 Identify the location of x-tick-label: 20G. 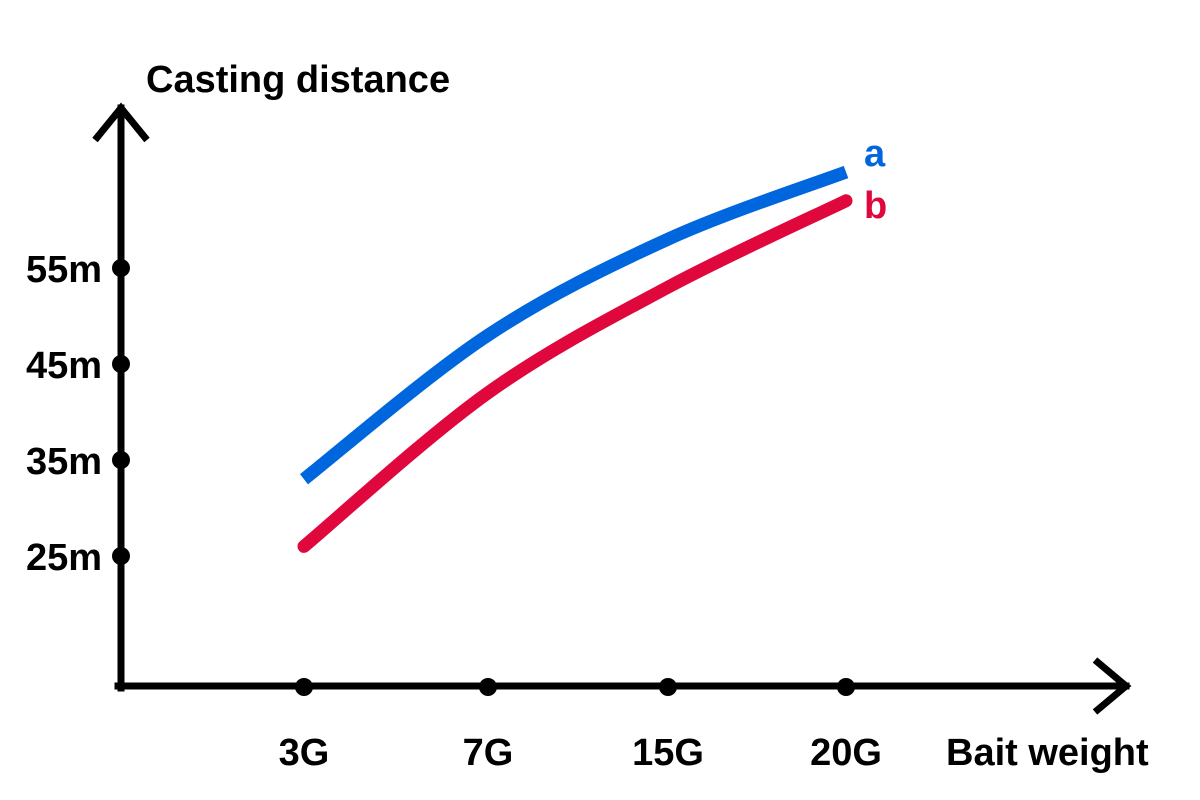
(846, 753).